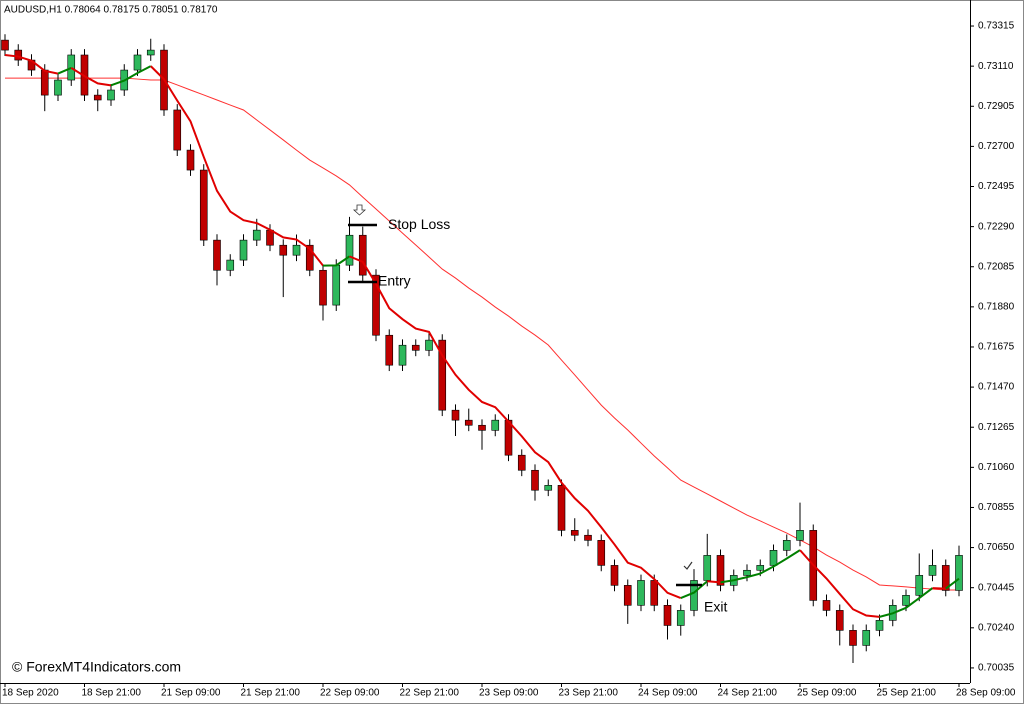  I want to click on annotation-label: Exit, so click(715, 607).